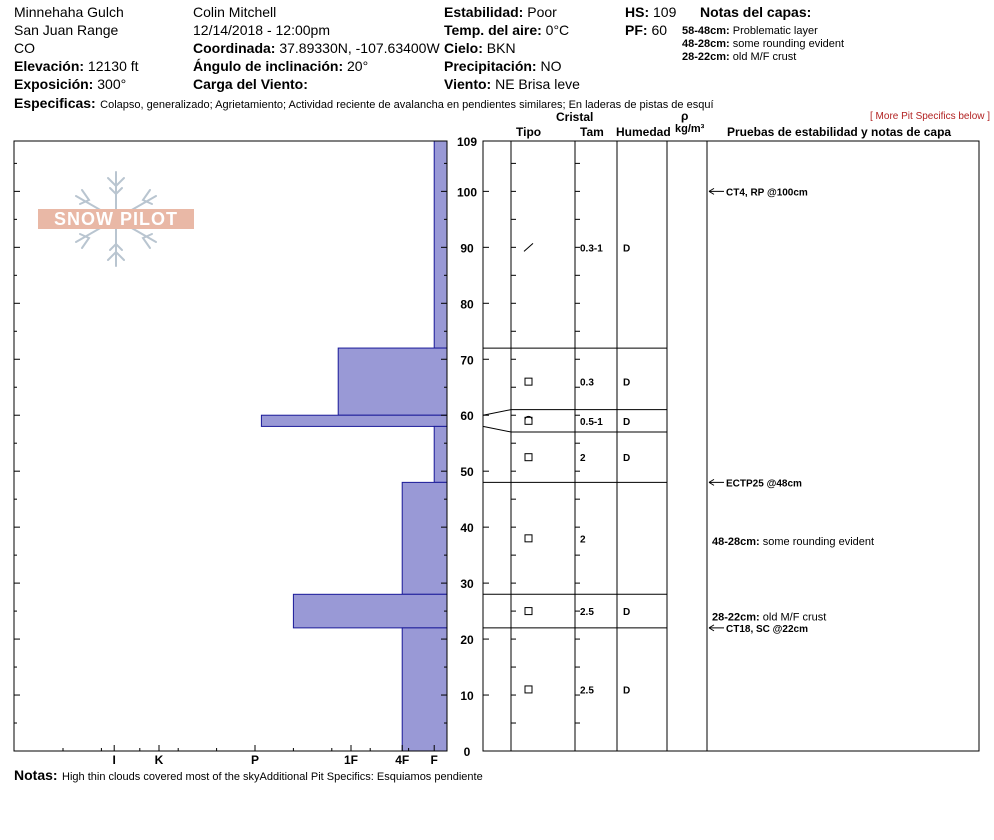 The height and width of the screenshot is (840, 994). I want to click on slope-angle-label: Ángulo de inclinación:, so click(268, 66).